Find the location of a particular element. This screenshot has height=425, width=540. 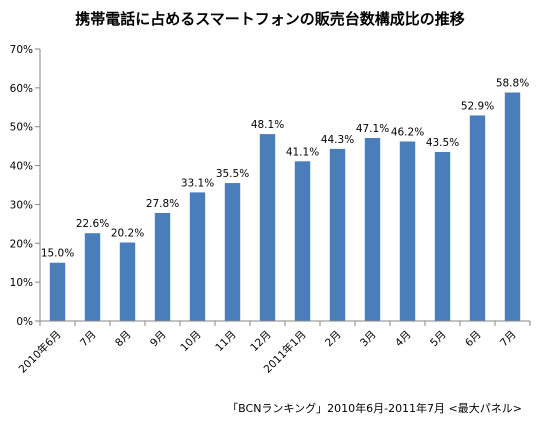

x-tick-label: 10月 is located at coordinates (190, 341).